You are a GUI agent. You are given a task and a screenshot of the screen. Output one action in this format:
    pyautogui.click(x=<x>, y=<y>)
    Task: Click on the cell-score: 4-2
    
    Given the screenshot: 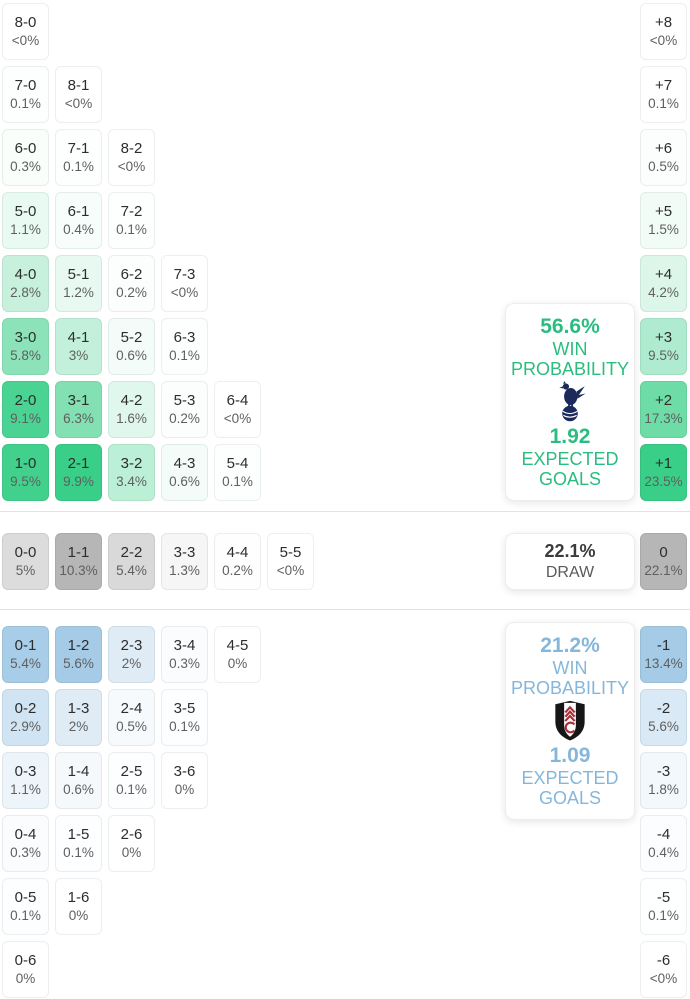 What is the action you would take?
    pyautogui.click(x=131, y=400)
    